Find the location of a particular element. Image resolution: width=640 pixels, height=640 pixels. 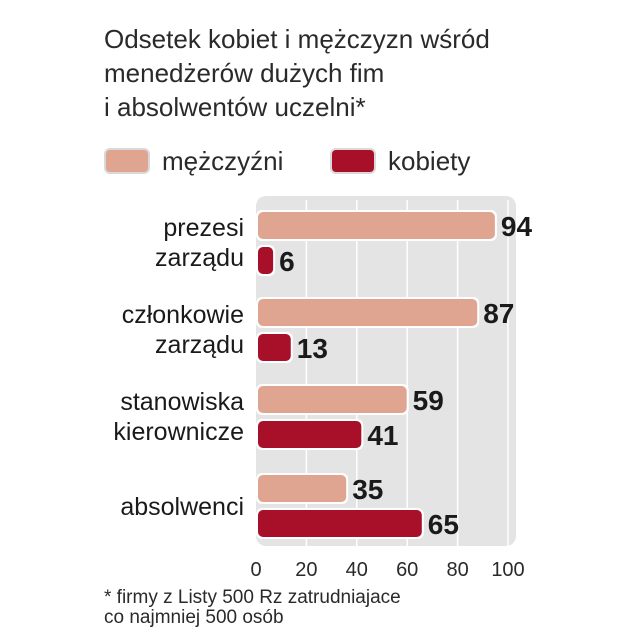

value-label-women-3: 65 is located at coordinates (443, 524).